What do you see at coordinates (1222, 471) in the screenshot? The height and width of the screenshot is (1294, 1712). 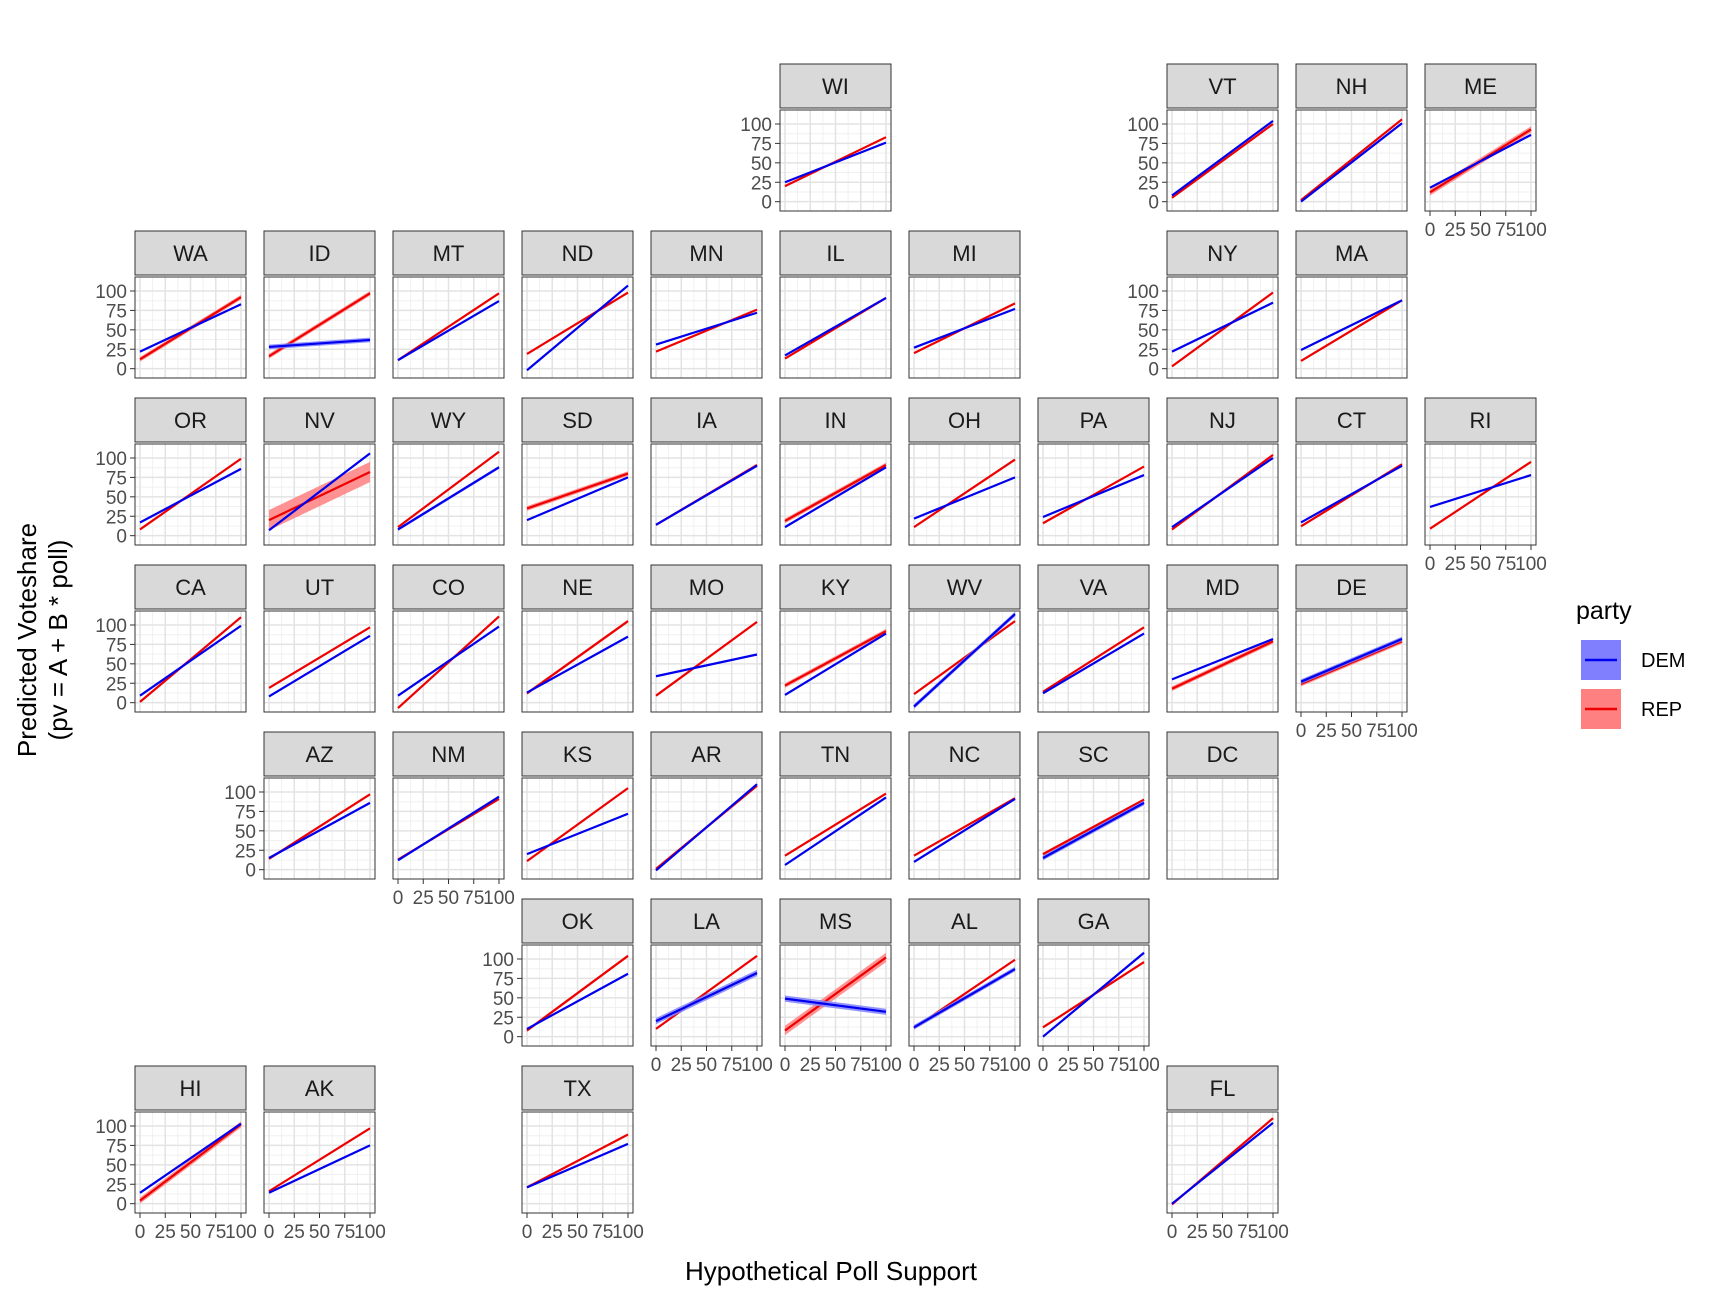 I see `panel-nj: NJ` at bounding box center [1222, 471].